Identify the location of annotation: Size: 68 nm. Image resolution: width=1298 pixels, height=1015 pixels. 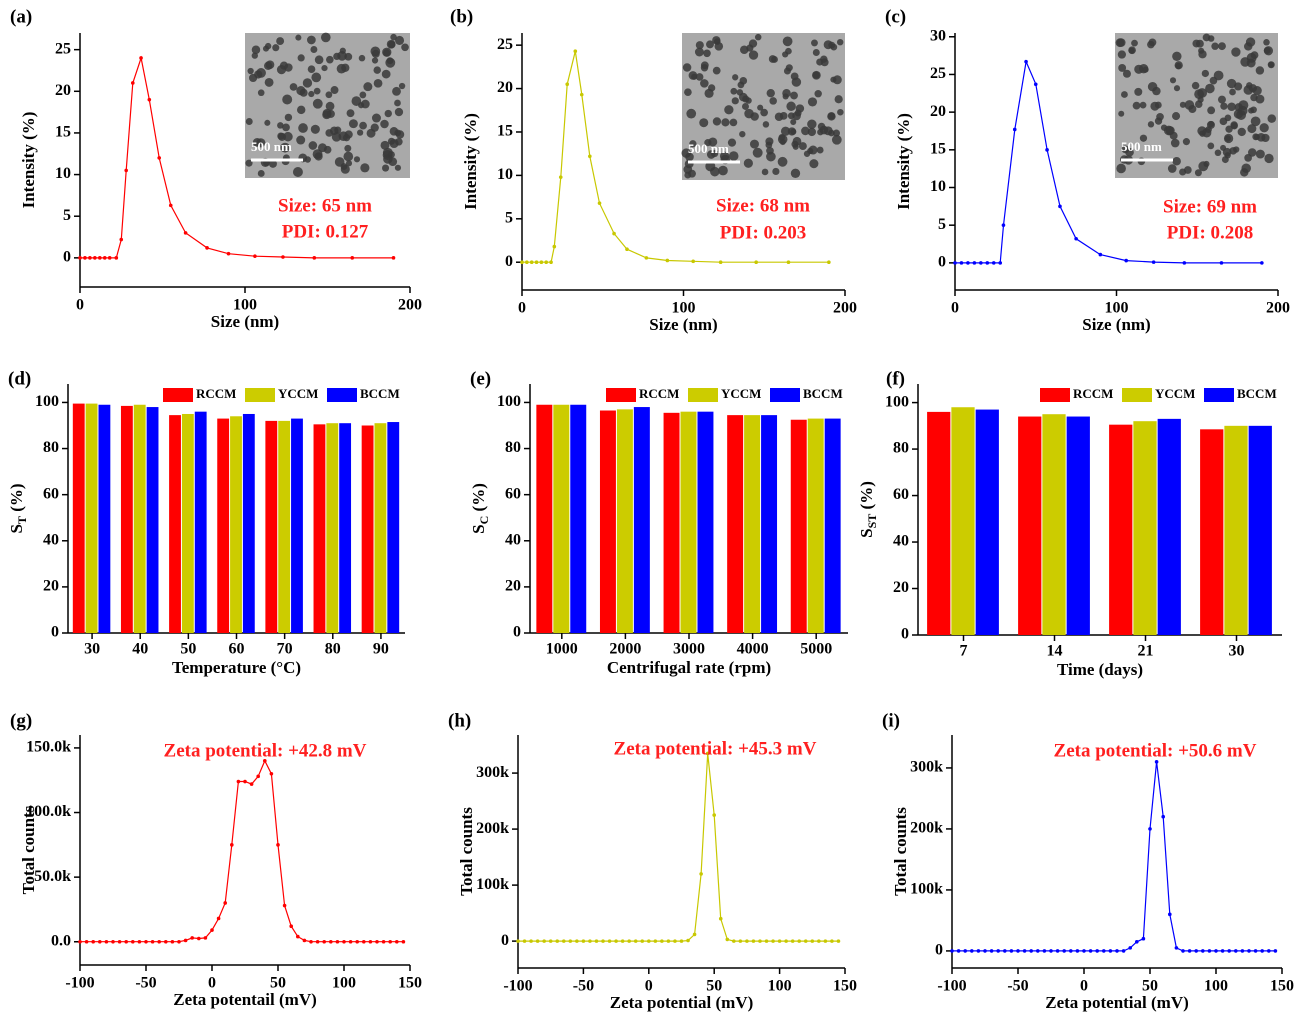
(763, 205).